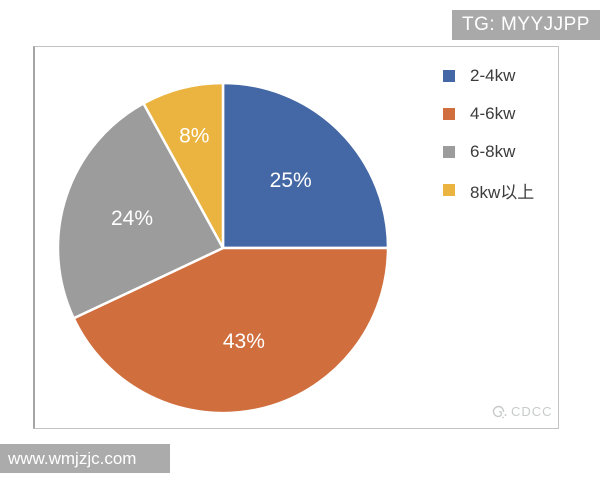 The image size is (600, 480). What do you see at coordinates (493, 75) in the screenshot?
I see `legend-label: 2-4kw` at bounding box center [493, 75].